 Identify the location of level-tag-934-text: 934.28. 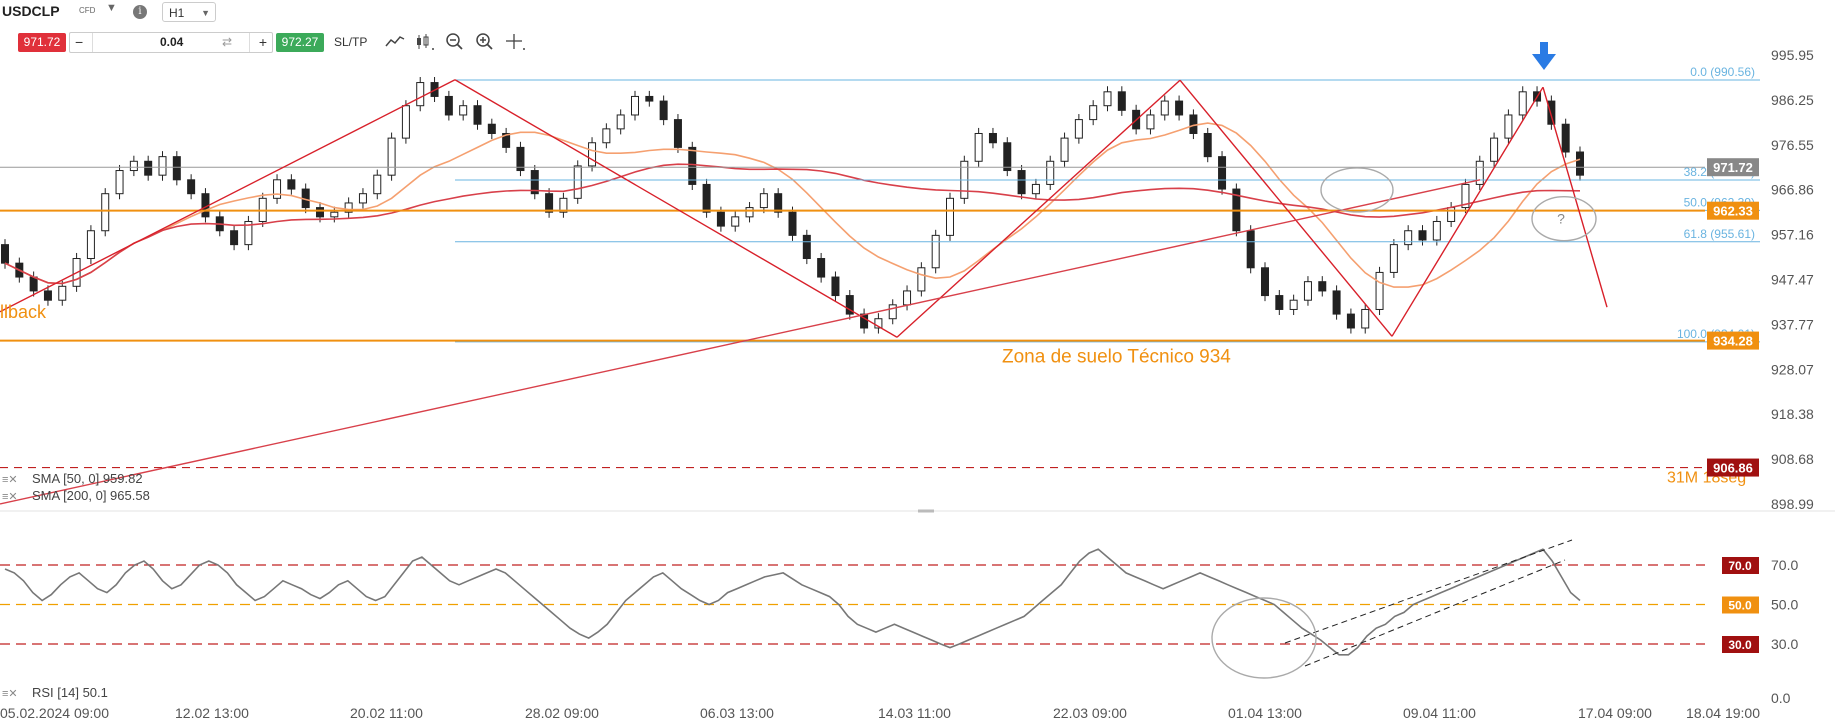
(1733, 341).